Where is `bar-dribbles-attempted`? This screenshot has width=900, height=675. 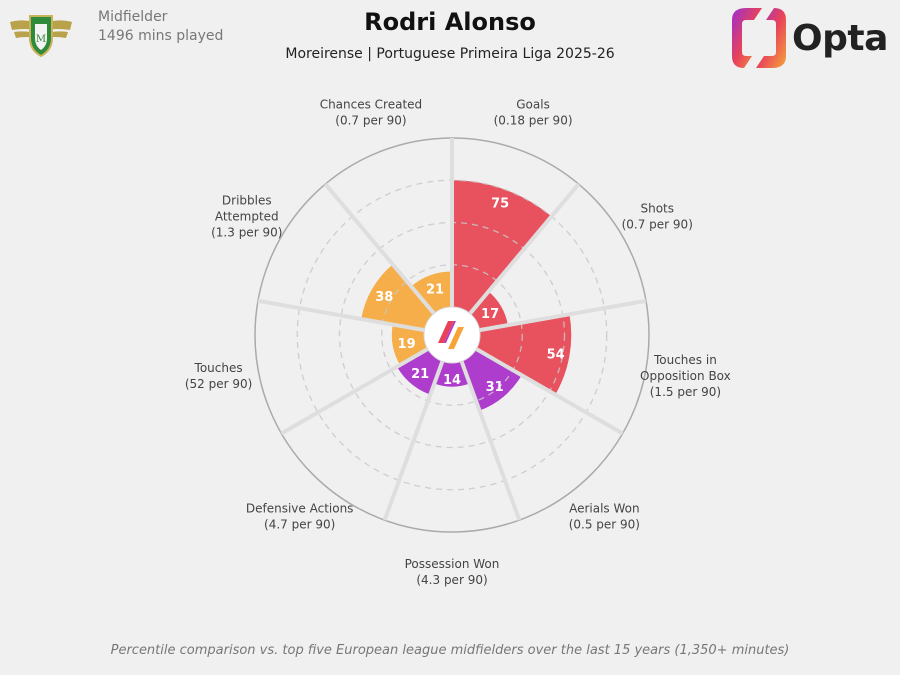
bar-dribbles-attempted is located at coordinates (398, 297).